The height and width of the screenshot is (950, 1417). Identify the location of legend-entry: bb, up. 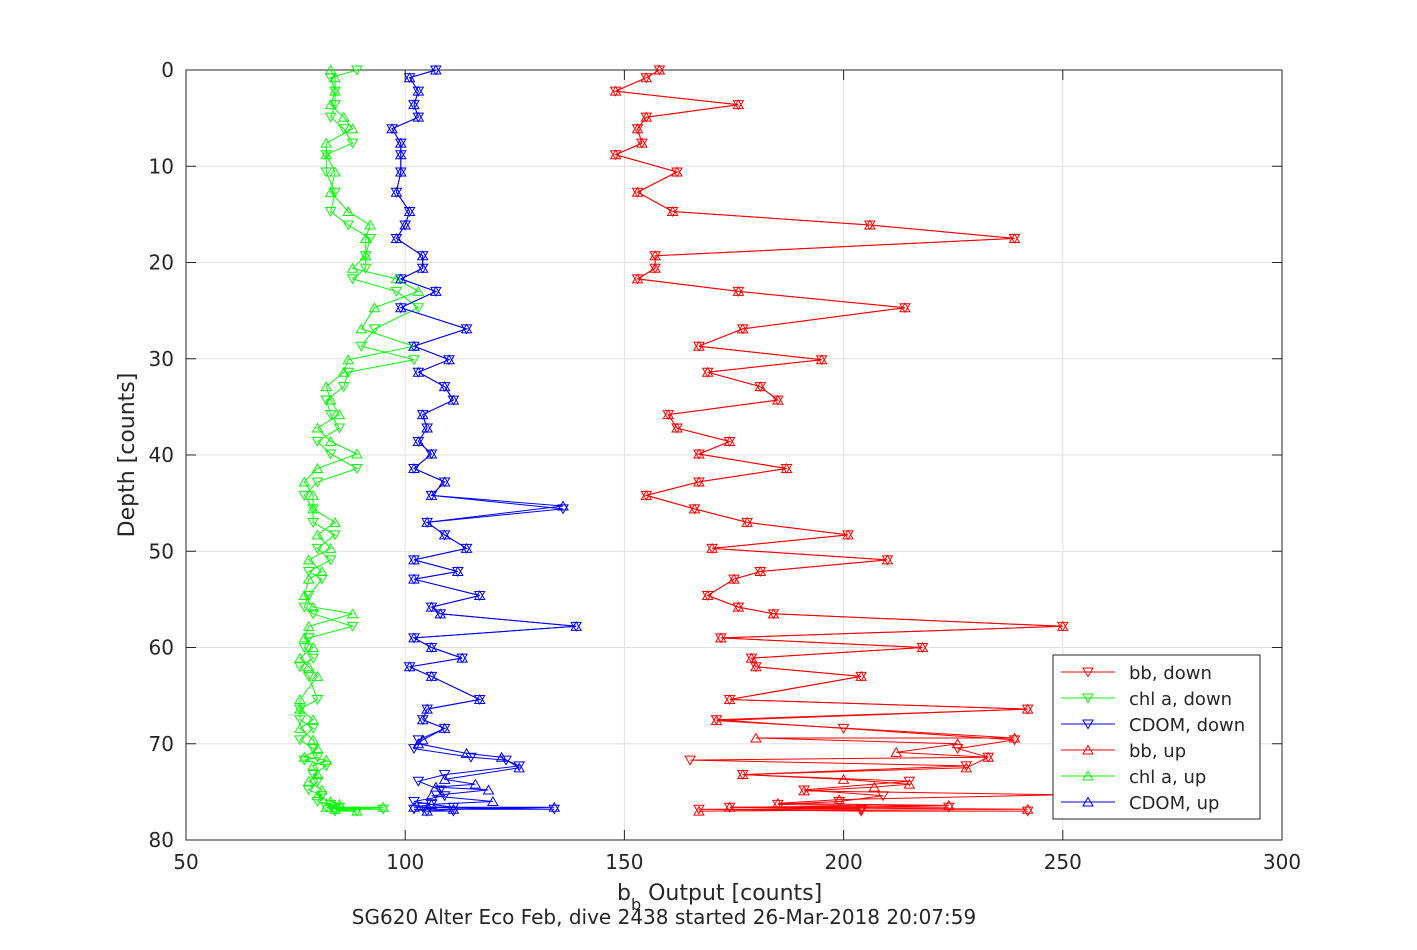
(1123, 751).